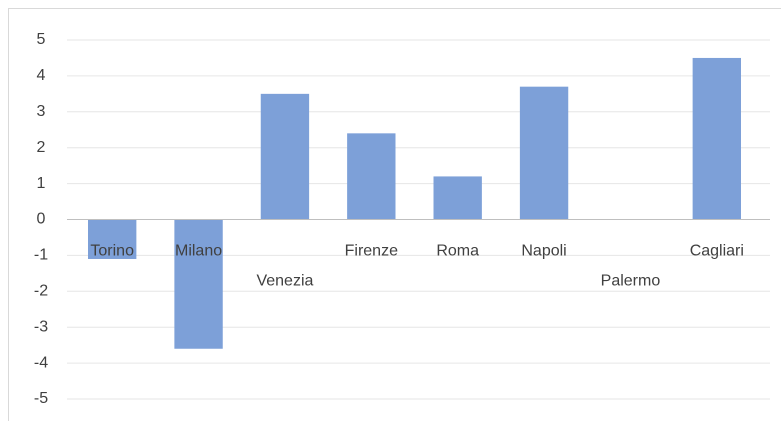  What do you see at coordinates (41, 147) in the screenshot?
I see `y-tick-label: 2` at bounding box center [41, 147].